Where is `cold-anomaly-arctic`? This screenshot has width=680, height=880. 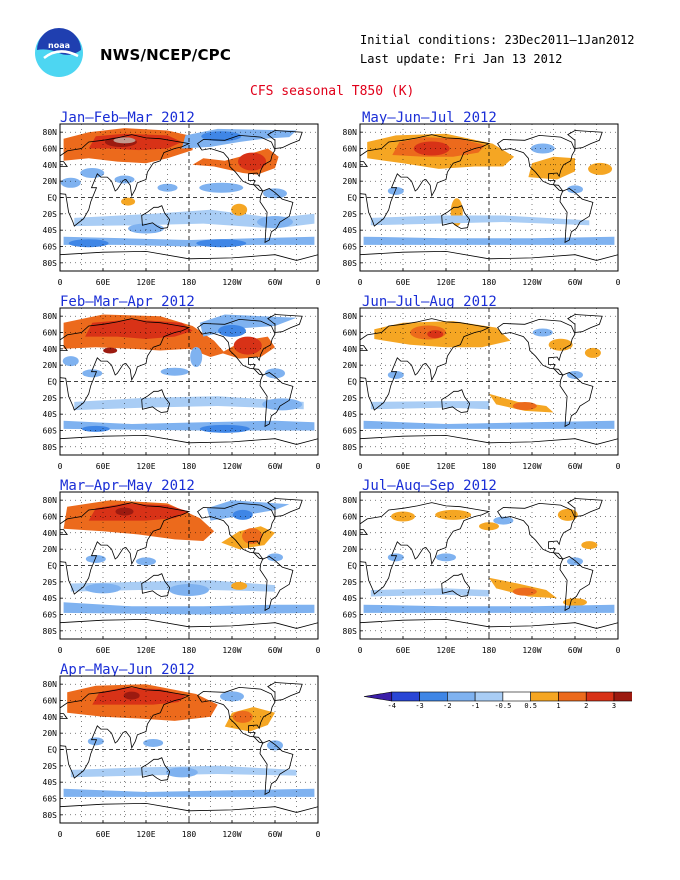
cold-anomaly-arctic is located at coordinates (503, 520).